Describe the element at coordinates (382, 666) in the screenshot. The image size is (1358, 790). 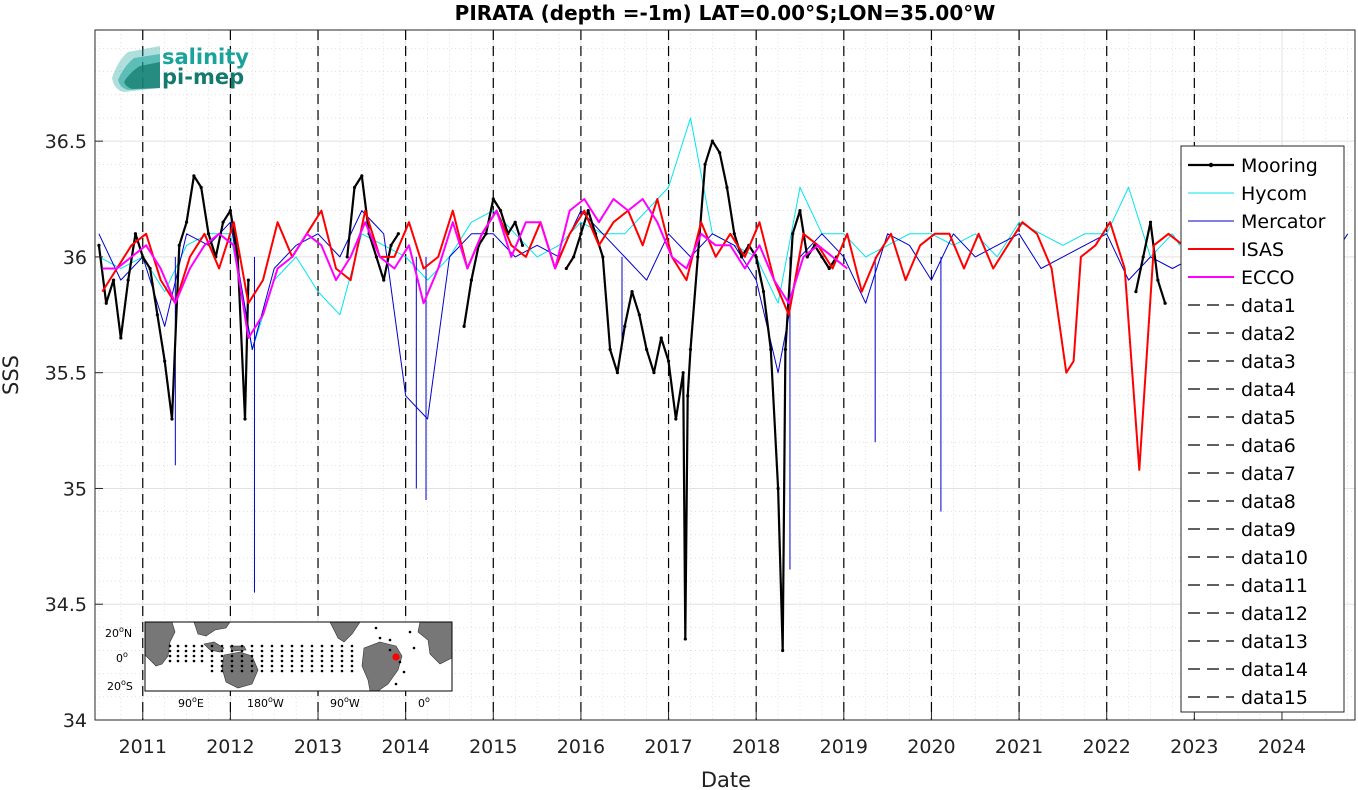
I see `inset-land-south-america` at that location.